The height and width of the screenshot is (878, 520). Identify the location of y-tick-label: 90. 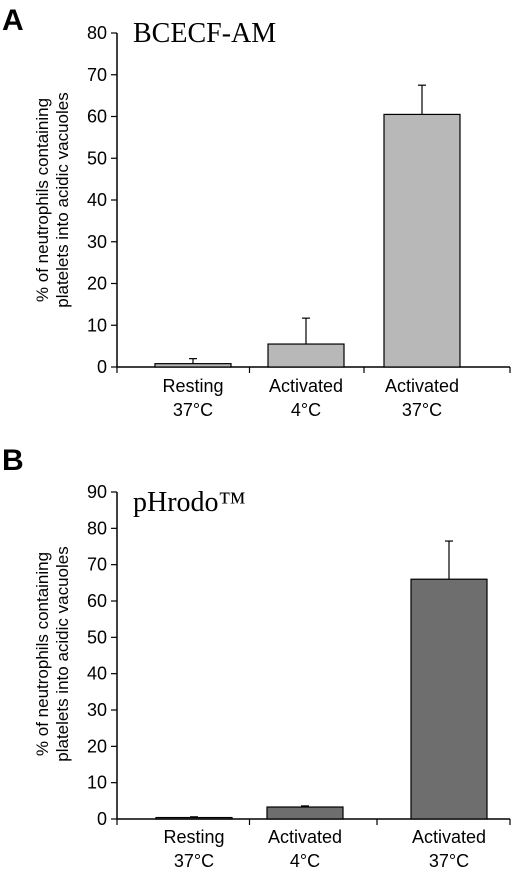
(97, 492).